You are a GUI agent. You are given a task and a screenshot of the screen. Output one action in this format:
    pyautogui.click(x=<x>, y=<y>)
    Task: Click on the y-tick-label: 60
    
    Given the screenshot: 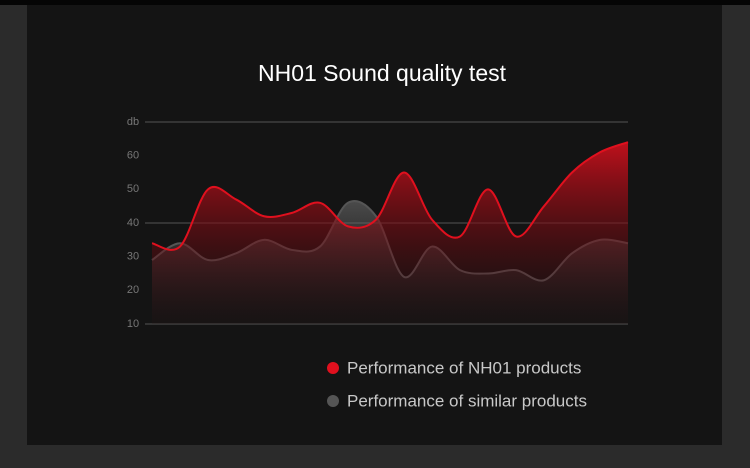 What is the action you would take?
    pyautogui.click(x=133, y=156)
    